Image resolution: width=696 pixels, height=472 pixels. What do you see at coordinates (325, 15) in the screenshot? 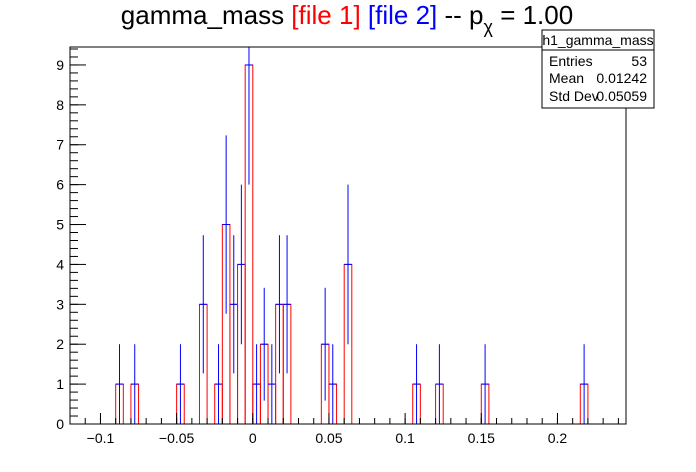
I see `title-file1: [file 1]` at bounding box center [325, 15].